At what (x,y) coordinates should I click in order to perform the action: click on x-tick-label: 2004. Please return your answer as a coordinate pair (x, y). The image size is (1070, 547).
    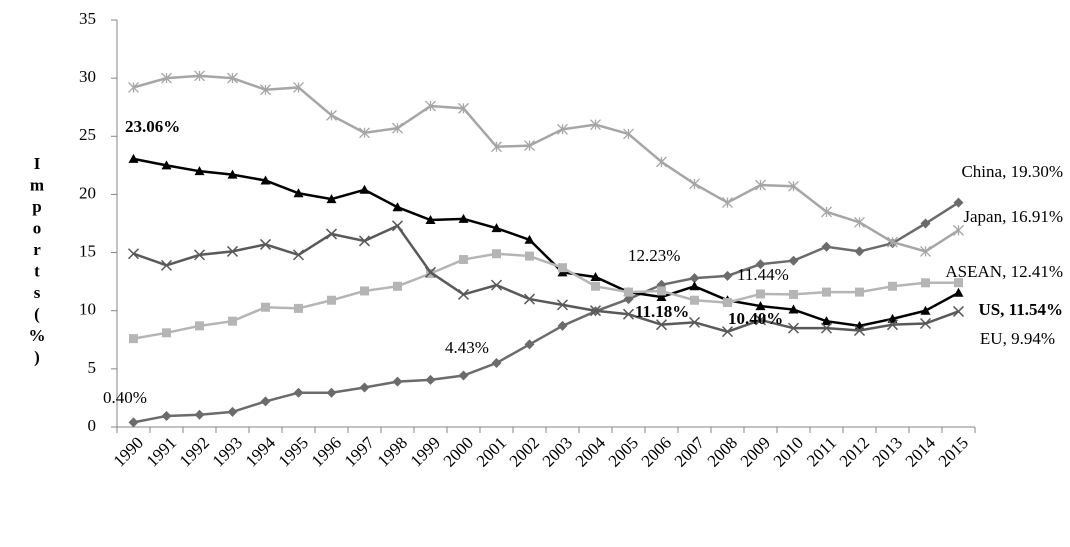
    Looking at the image, I should click on (591, 452).